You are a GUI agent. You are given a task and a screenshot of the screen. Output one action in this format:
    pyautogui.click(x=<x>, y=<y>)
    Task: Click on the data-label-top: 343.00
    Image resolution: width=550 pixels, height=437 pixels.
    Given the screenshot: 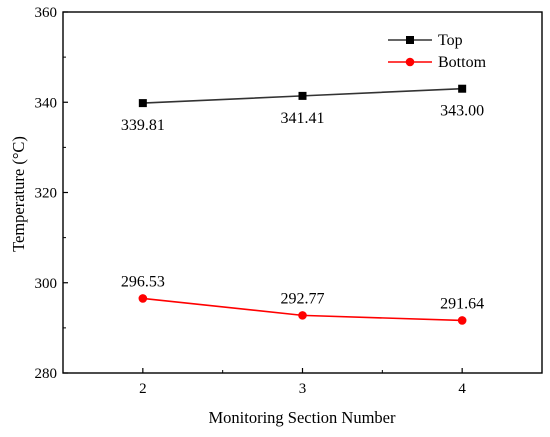 What is the action you would take?
    pyautogui.click(x=462, y=111)
    